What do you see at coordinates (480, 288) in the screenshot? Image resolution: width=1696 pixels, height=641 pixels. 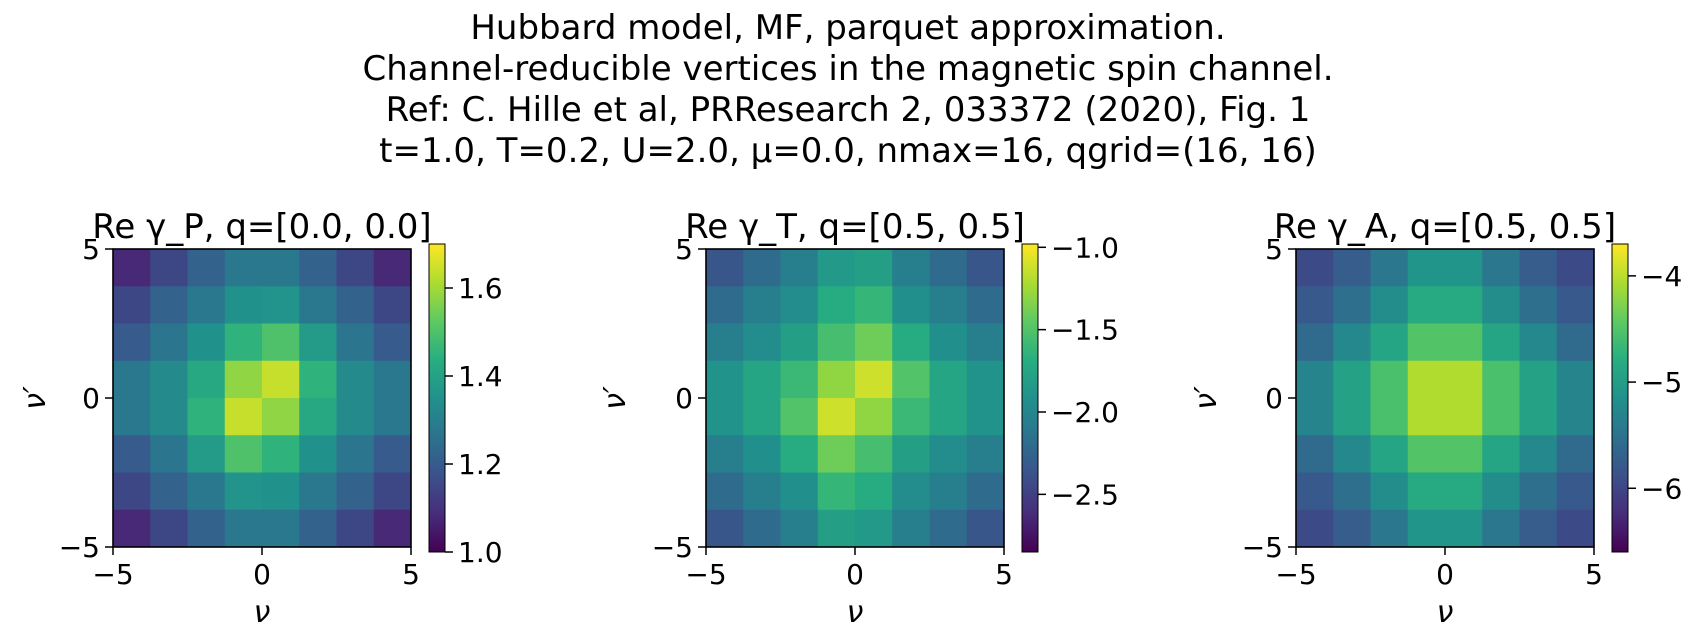 I see `colorbar-tick-label: 1.6` at bounding box center [480, 288].